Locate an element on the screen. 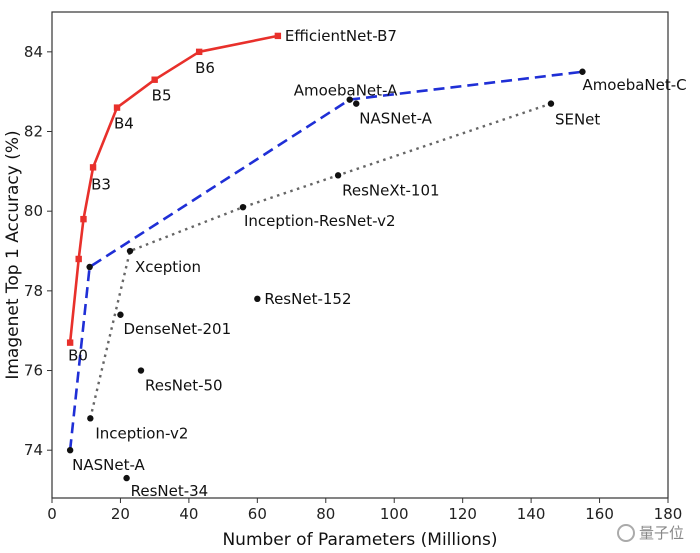  y-tick-label: 78 is located at coordinates (33, 291).